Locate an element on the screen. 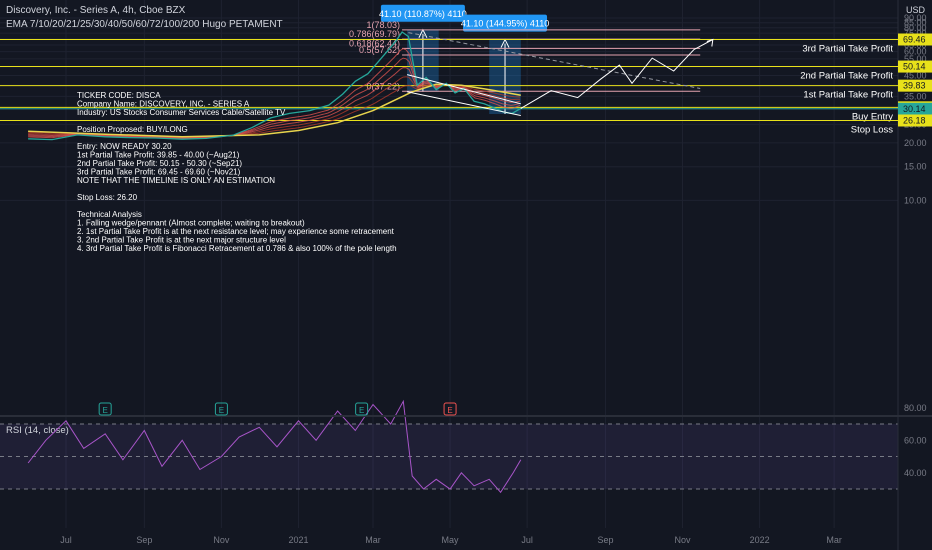  price-tick-label: 15.00 is located at coordinates (915, 167).